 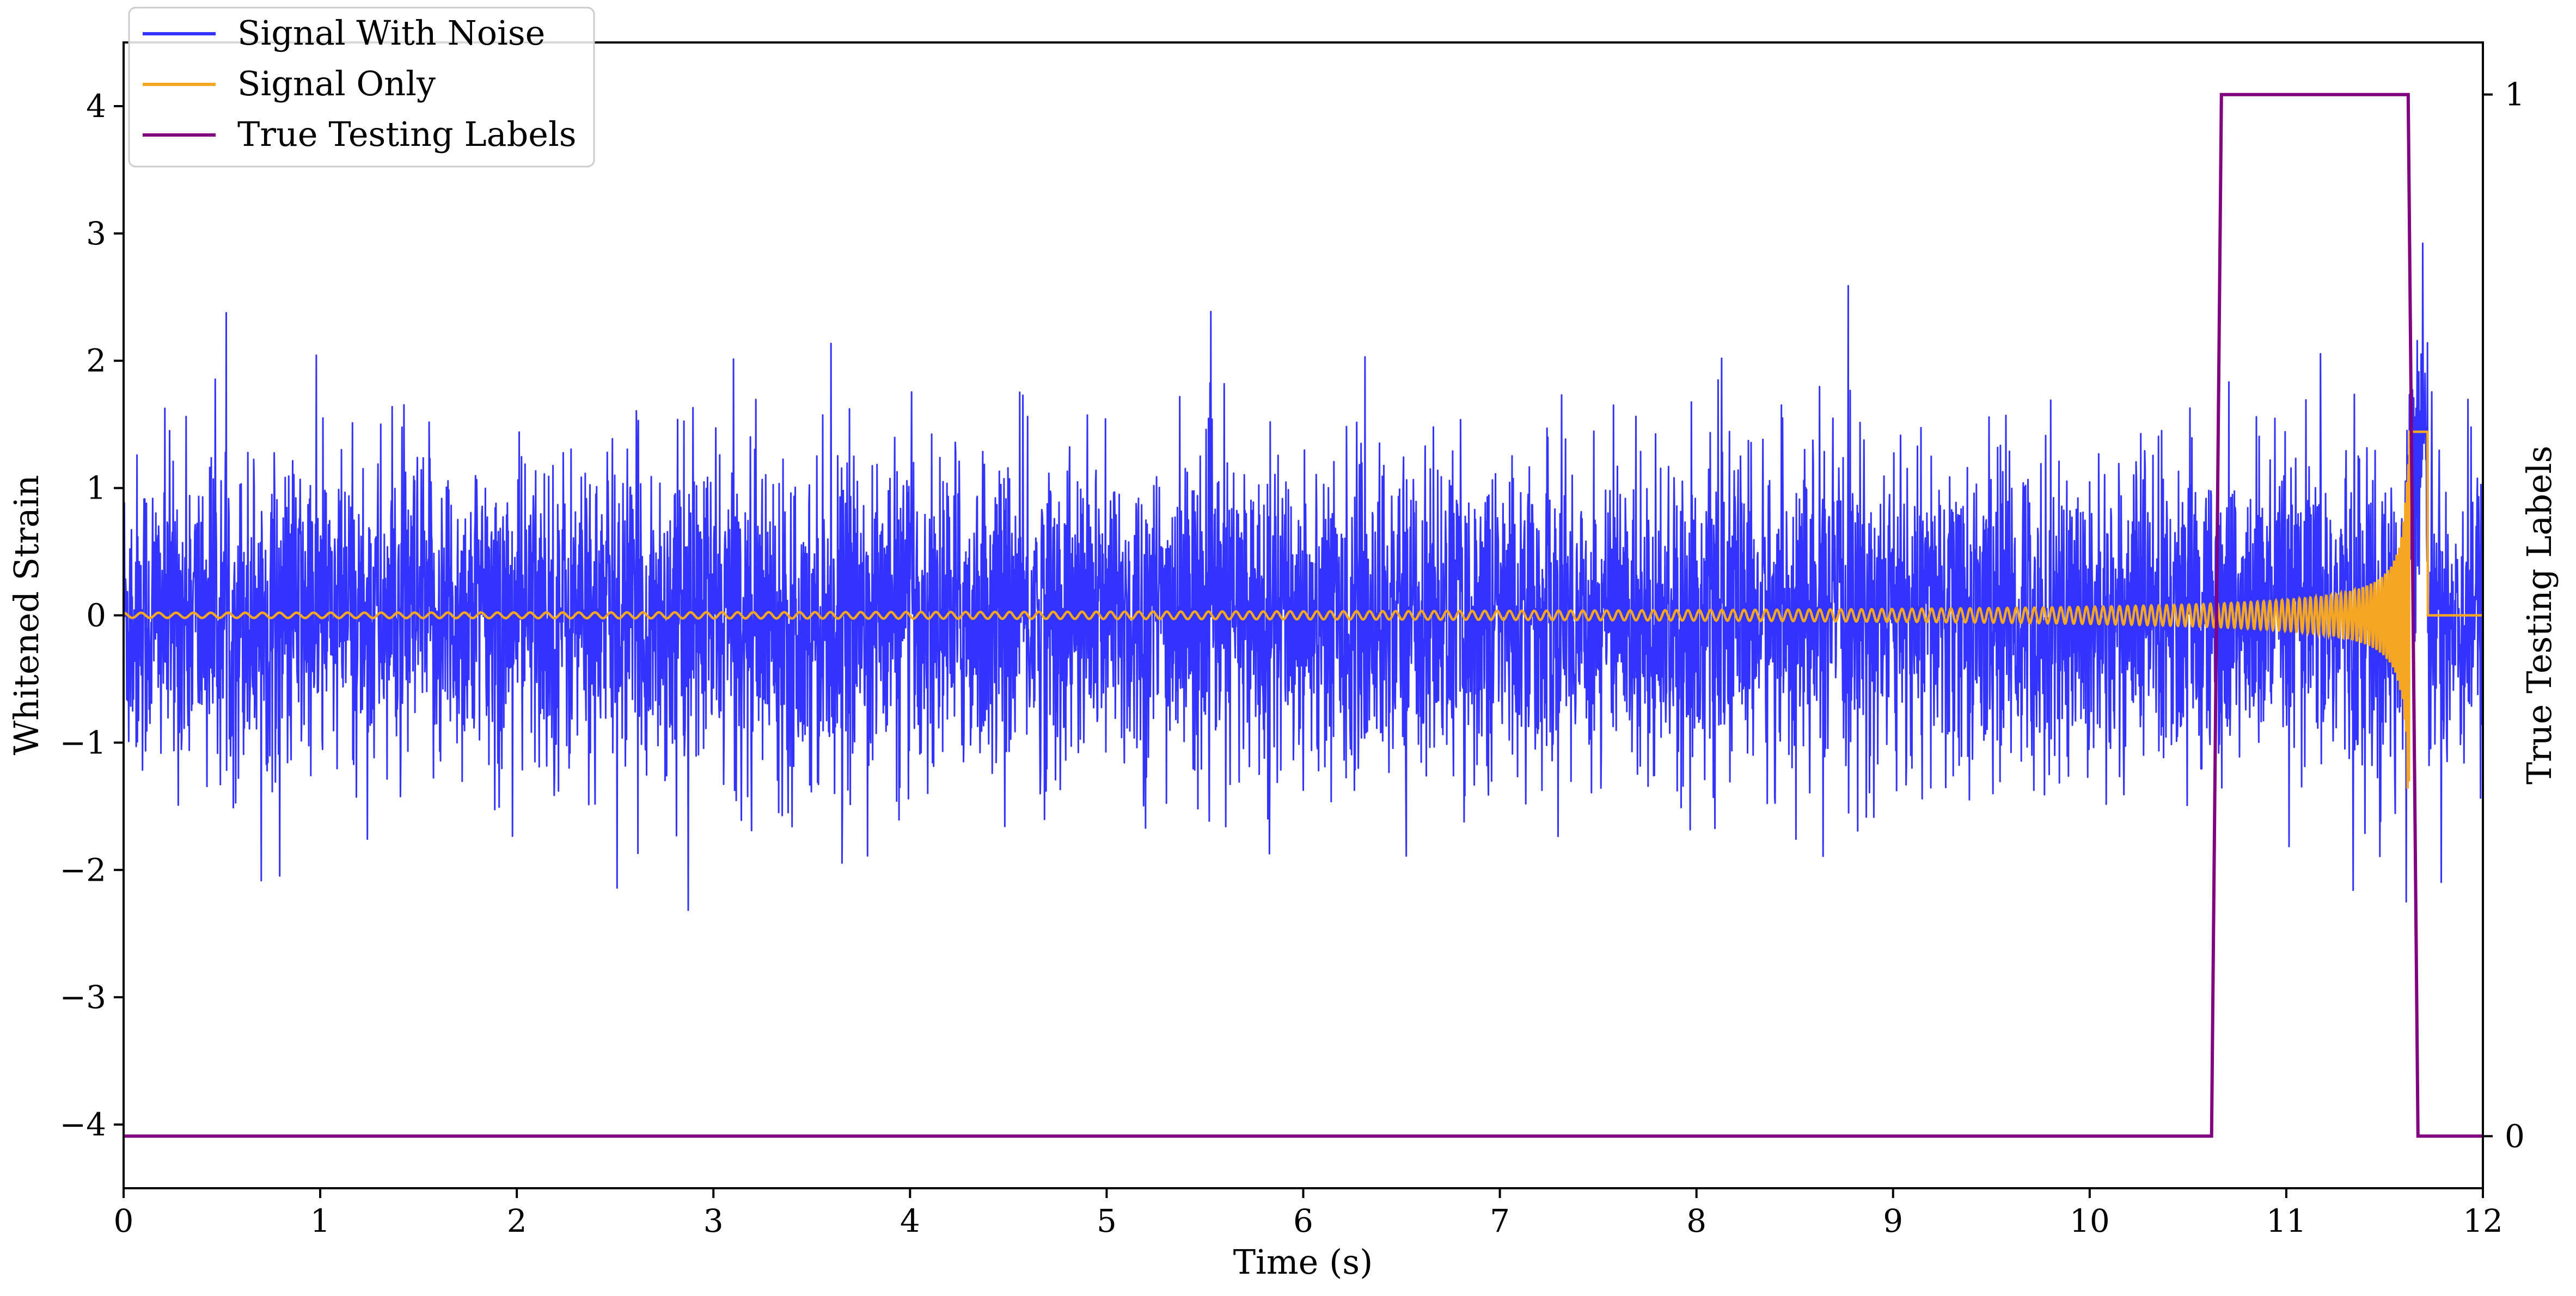 What do you see at coordinates (2483, 1220) in the screenshot?
I see `x-tick-label: 12` at bounding box center [2483, 1220].